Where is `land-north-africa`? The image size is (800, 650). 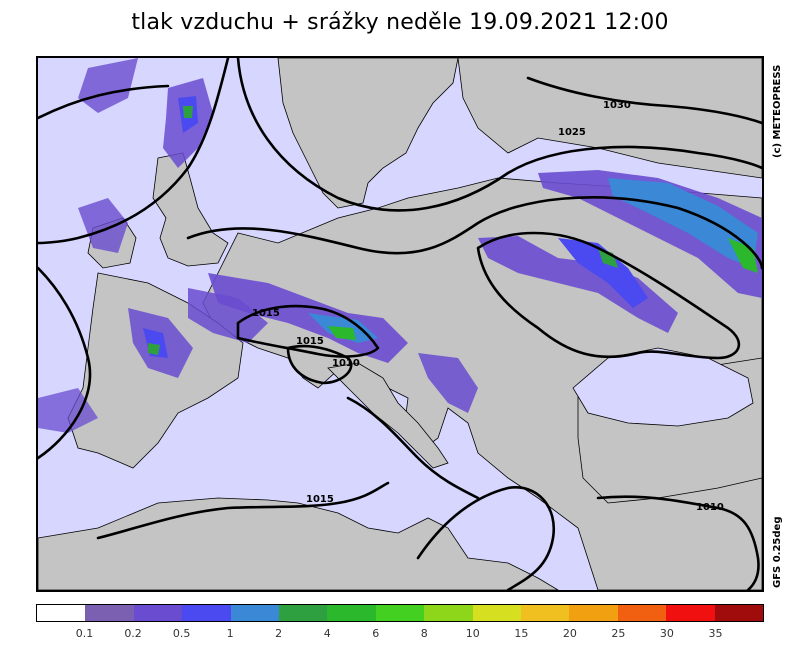 land-north-africa is located at coordinates (298, 543).